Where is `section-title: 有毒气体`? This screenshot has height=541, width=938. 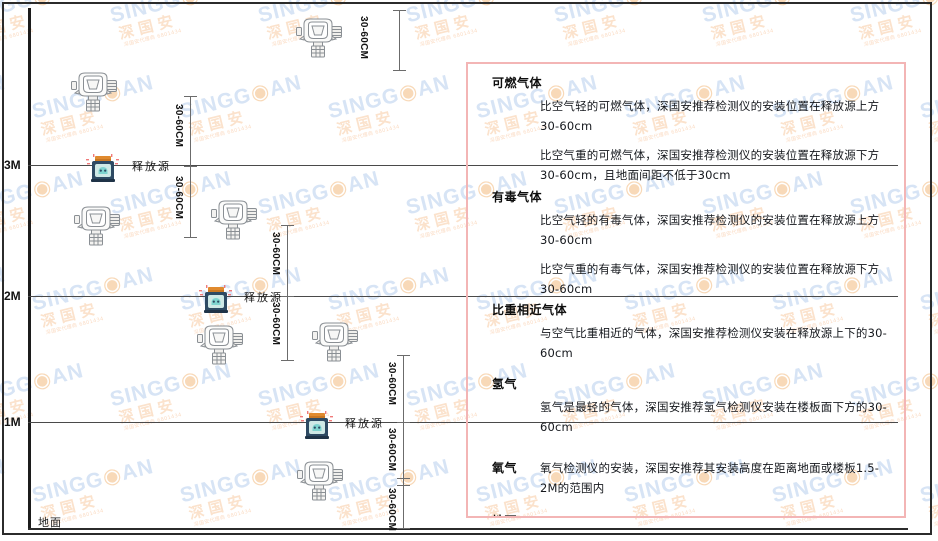
section-title: 有毒气体 is located at coordinates (517, 196).